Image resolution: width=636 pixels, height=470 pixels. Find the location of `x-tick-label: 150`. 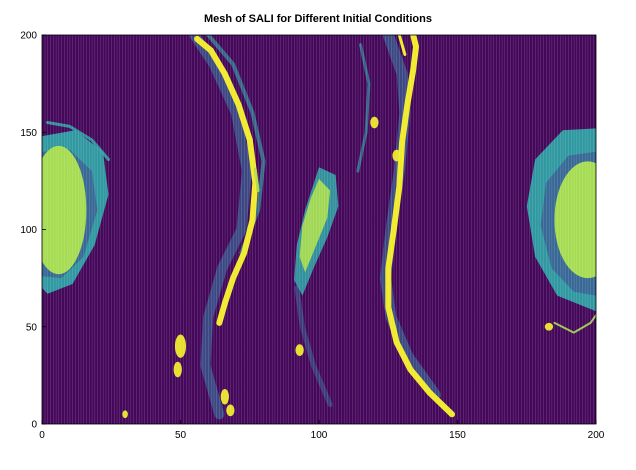

x-tick-label: 150 is located at coordinates (457, 435).